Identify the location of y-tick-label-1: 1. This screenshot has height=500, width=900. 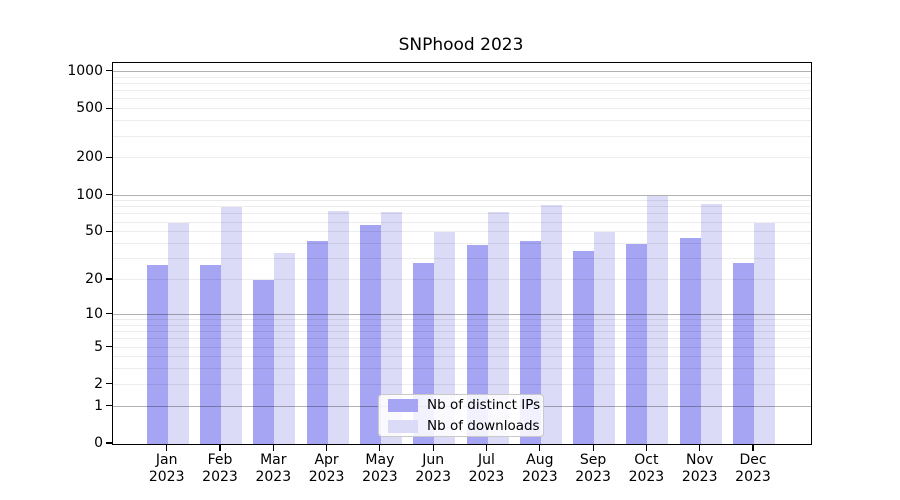
(98, 405).